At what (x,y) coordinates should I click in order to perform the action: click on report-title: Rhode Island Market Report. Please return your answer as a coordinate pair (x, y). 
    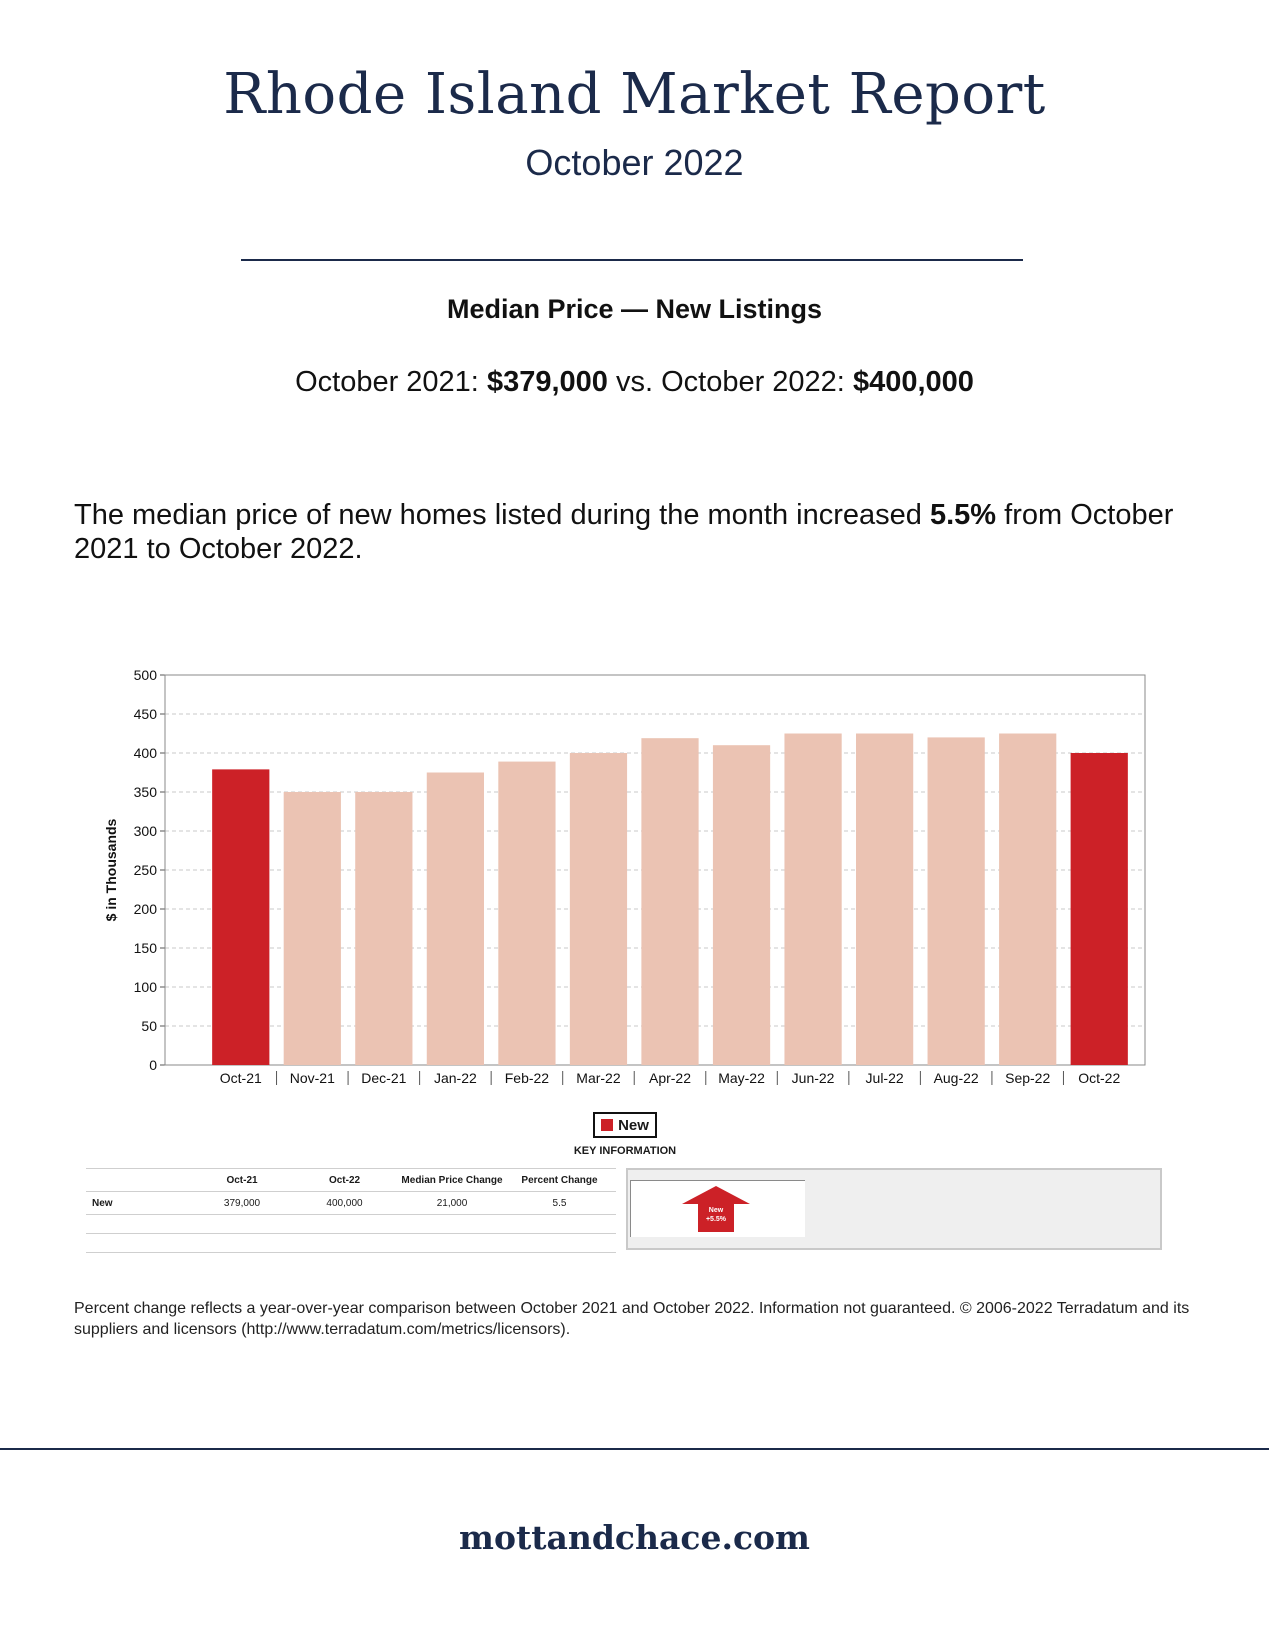
    Looking at the image, I should click on (634, 94).